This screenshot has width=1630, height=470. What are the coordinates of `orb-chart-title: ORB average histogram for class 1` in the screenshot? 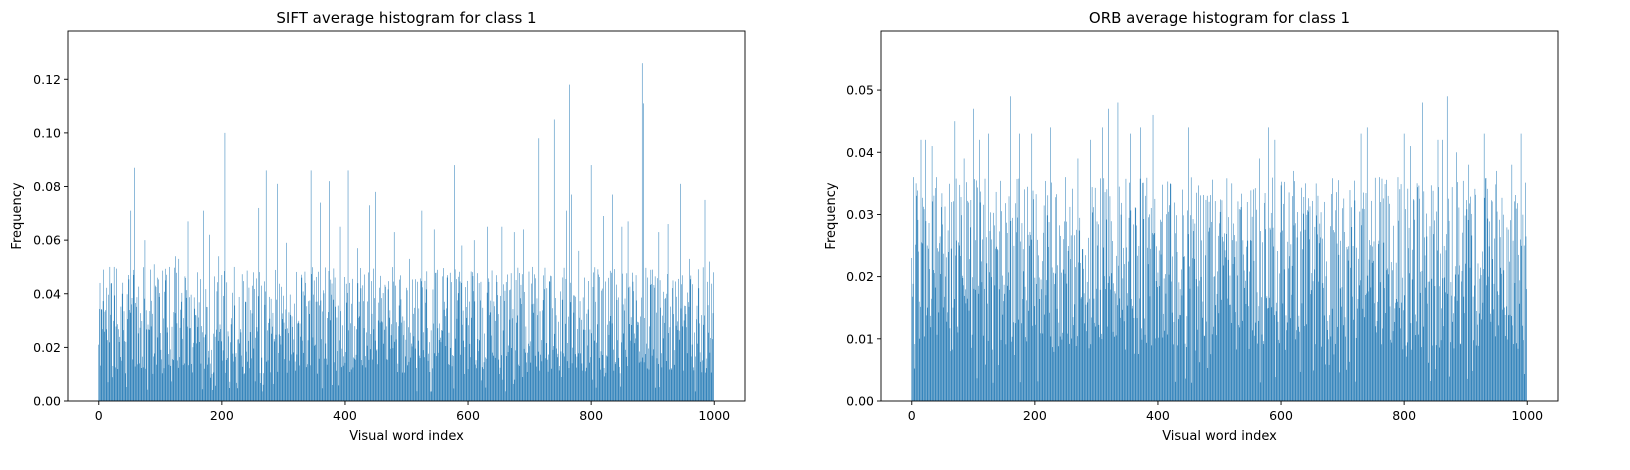 It's located at (1219, 18).